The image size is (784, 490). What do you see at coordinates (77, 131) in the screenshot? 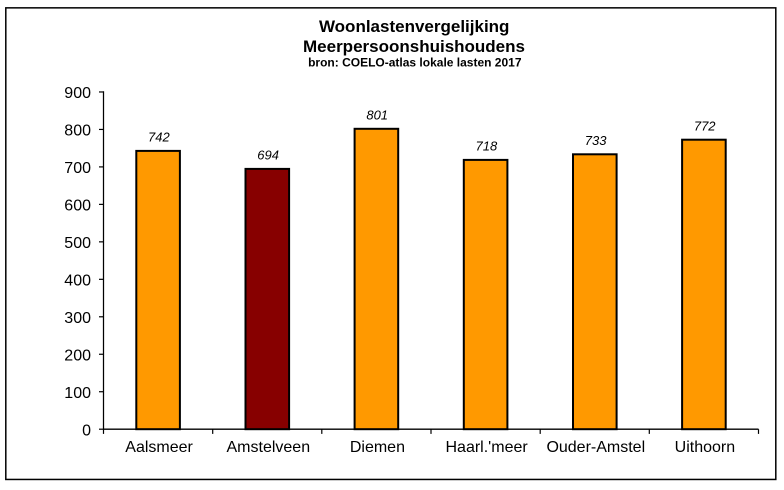
I see `svg-text: 800` at bounding box center [77, 131].